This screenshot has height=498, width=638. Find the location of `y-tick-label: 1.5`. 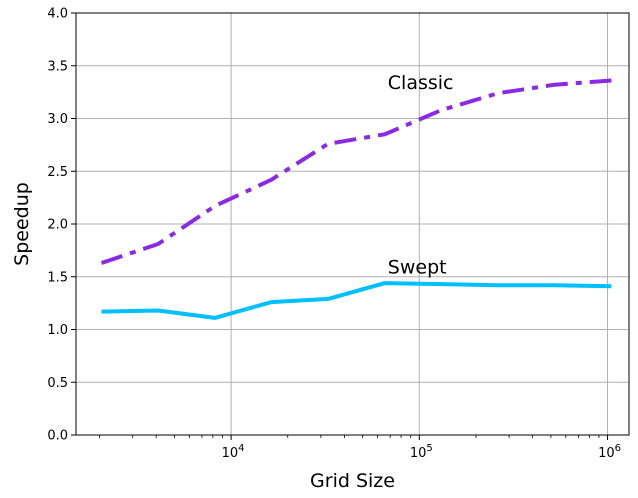

y-tick-label: 1.5 is located at coordinates (57, 277).